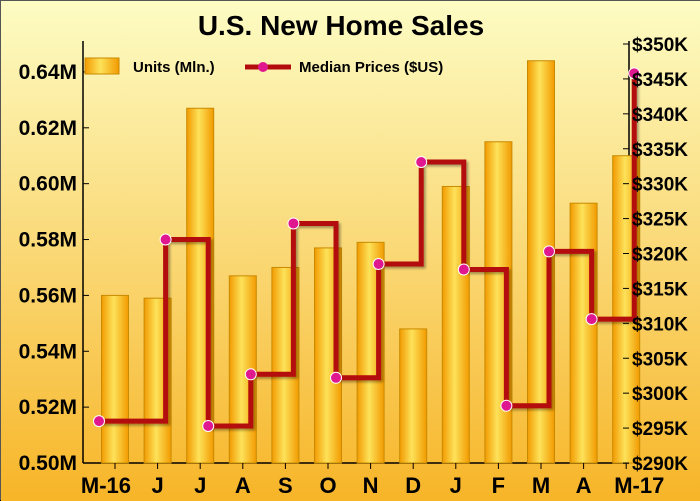 The width and height of the screenshot is (700, 501). What do you see at coordinates (48, 407) in the screenshot?
I see `left-tick-label: 0.52M` at bounding box center [48, 407].